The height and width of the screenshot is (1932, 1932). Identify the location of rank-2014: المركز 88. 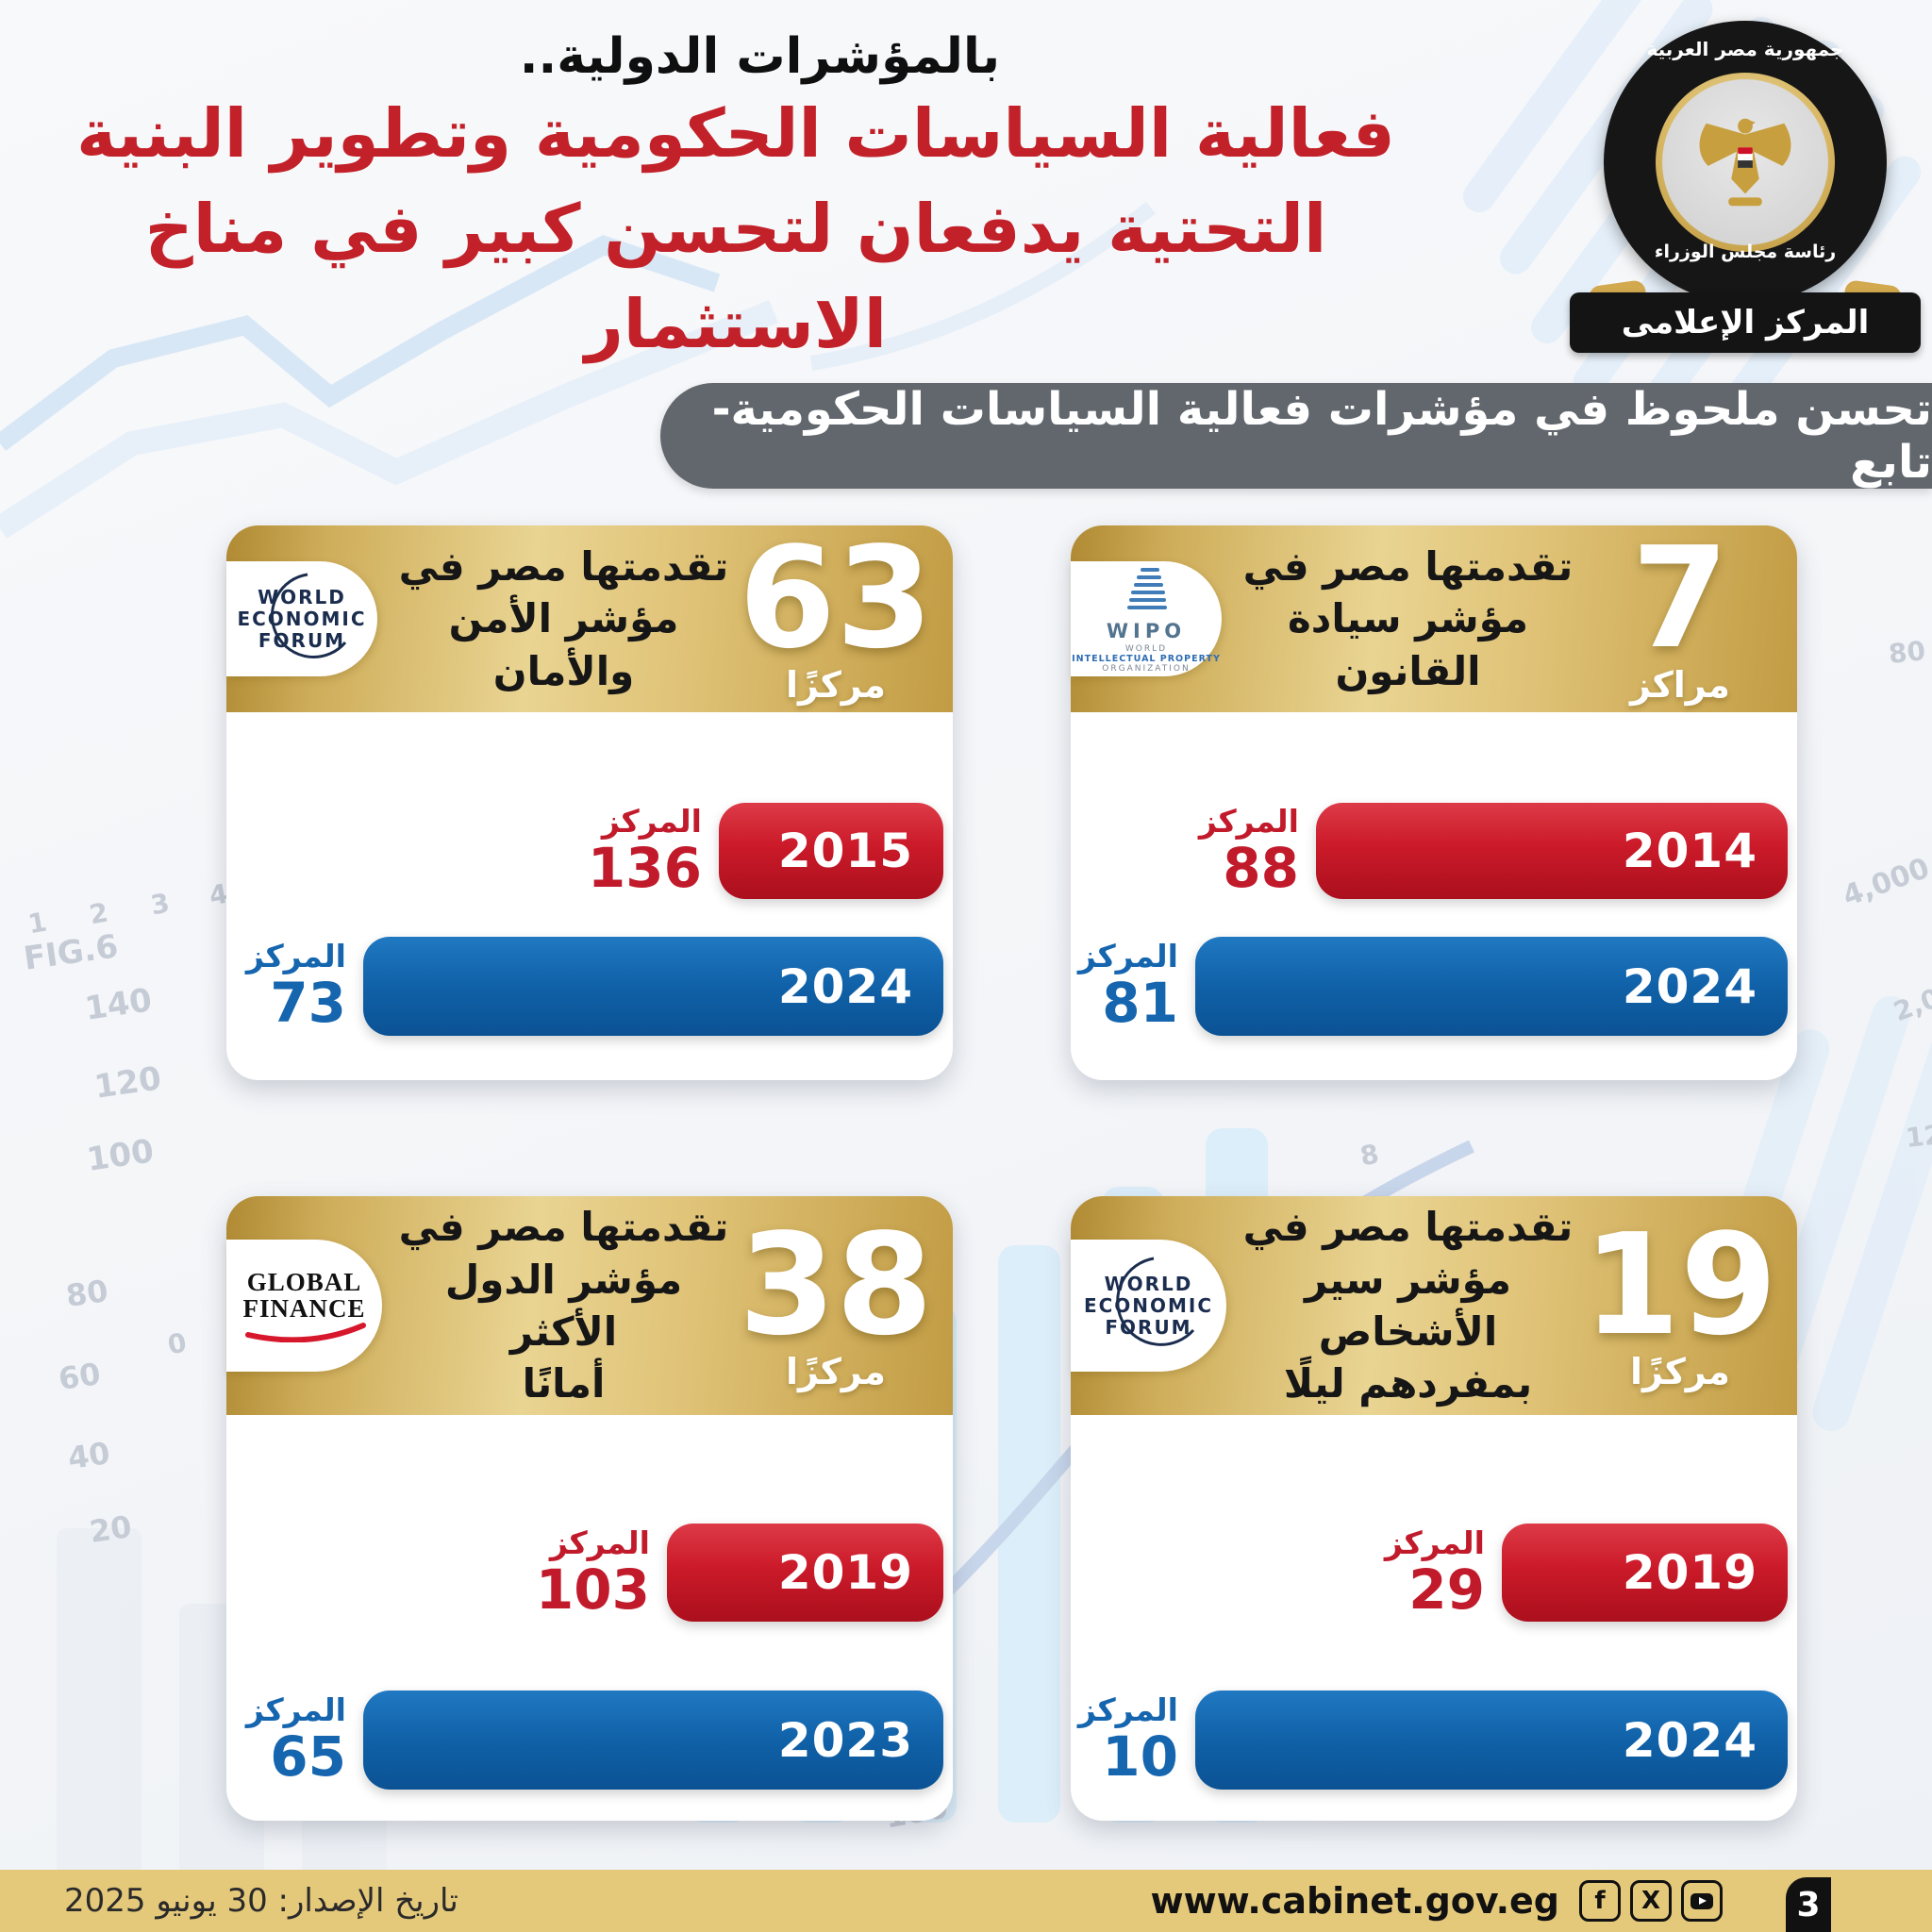
(1228, 851).